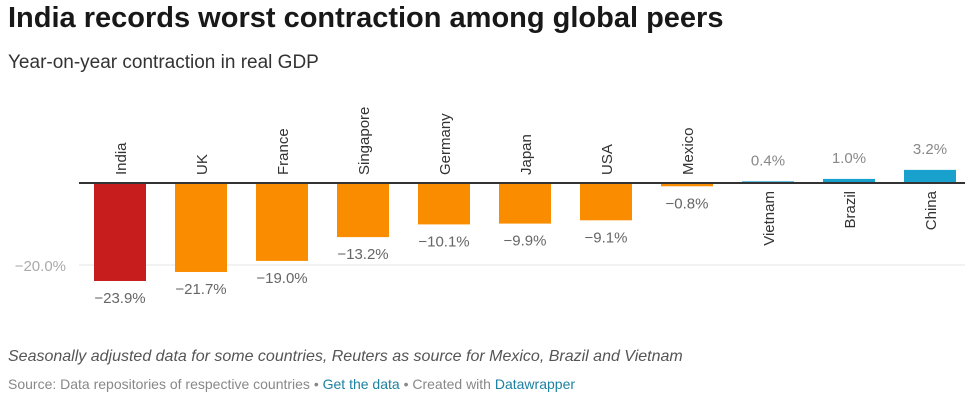 Image resolution: width=973 pixels, height=402 pixels. Describe the element at coordinates (849, 158) in the screenshot. I see `value-label: 1.0%` at that location.